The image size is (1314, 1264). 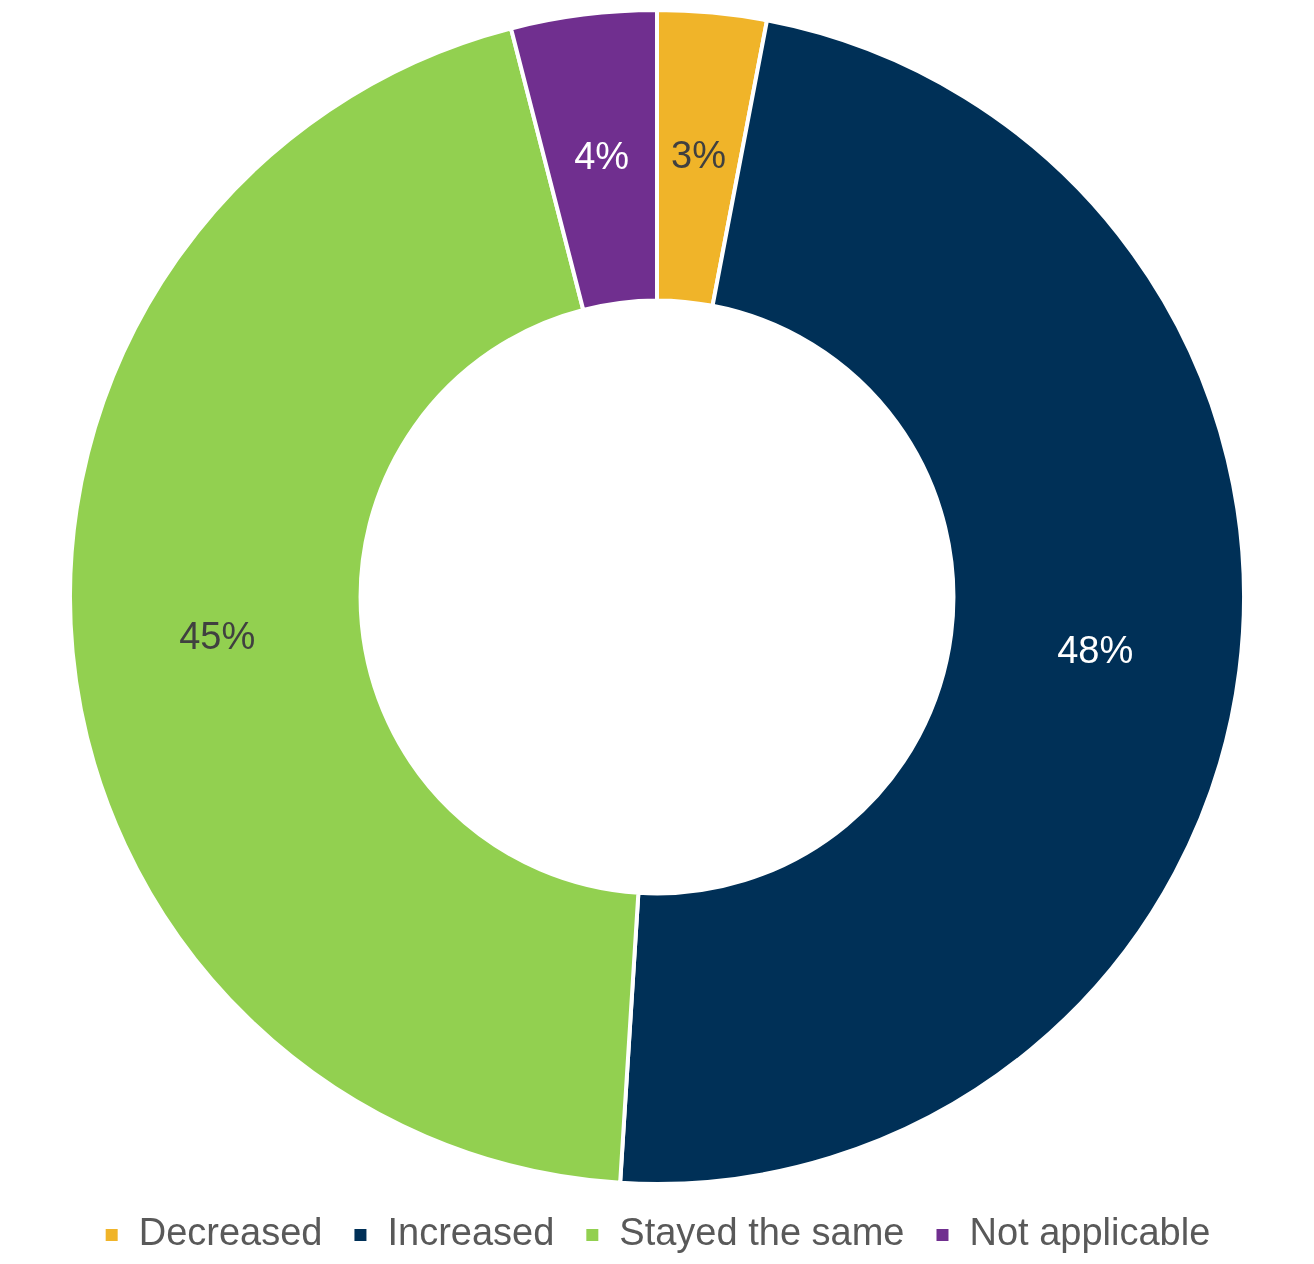 I want to click on data-label: 4%, so click(x=602, y=156).